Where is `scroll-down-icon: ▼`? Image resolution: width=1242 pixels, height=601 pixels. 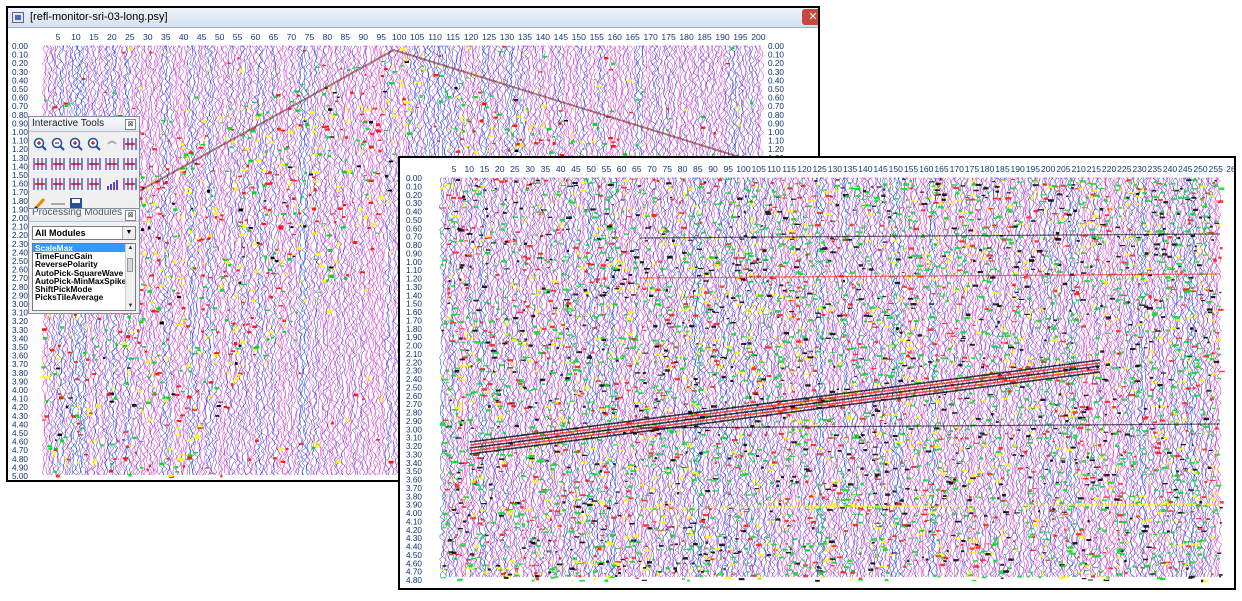 scroll-down-icon: ▼ is located at coordinates (130, 306).